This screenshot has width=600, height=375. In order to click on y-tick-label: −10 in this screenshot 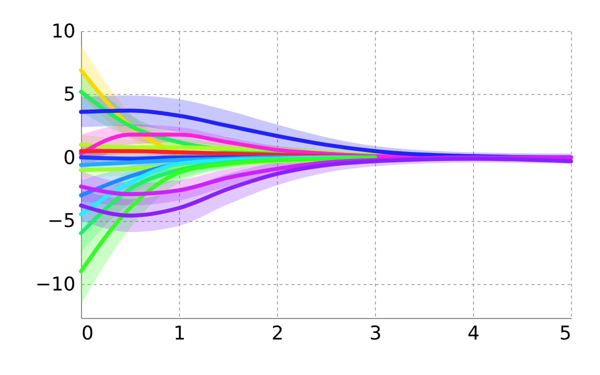, I will do `click(55, 284)`.